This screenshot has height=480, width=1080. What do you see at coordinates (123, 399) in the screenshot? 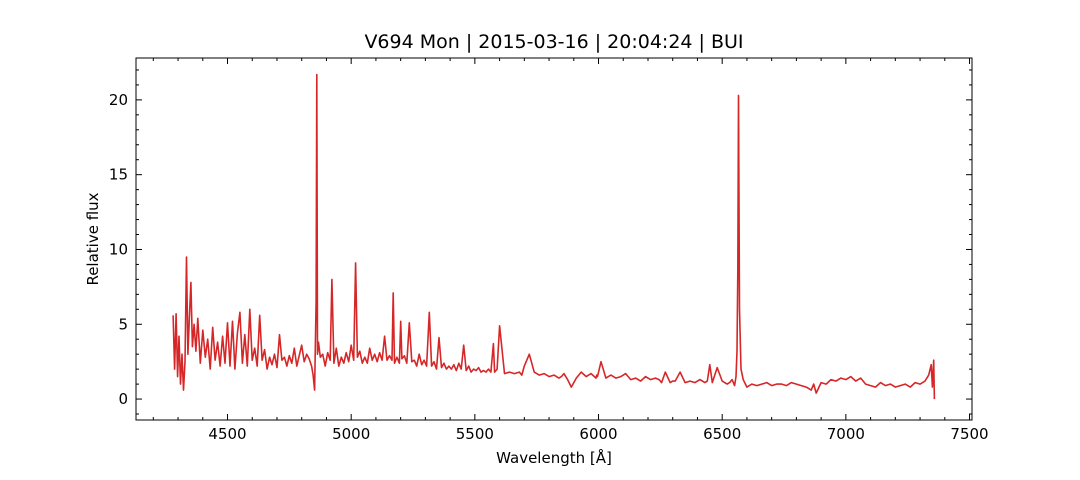
I see `y-tick-label: 0` at bounding box center [123, 399].